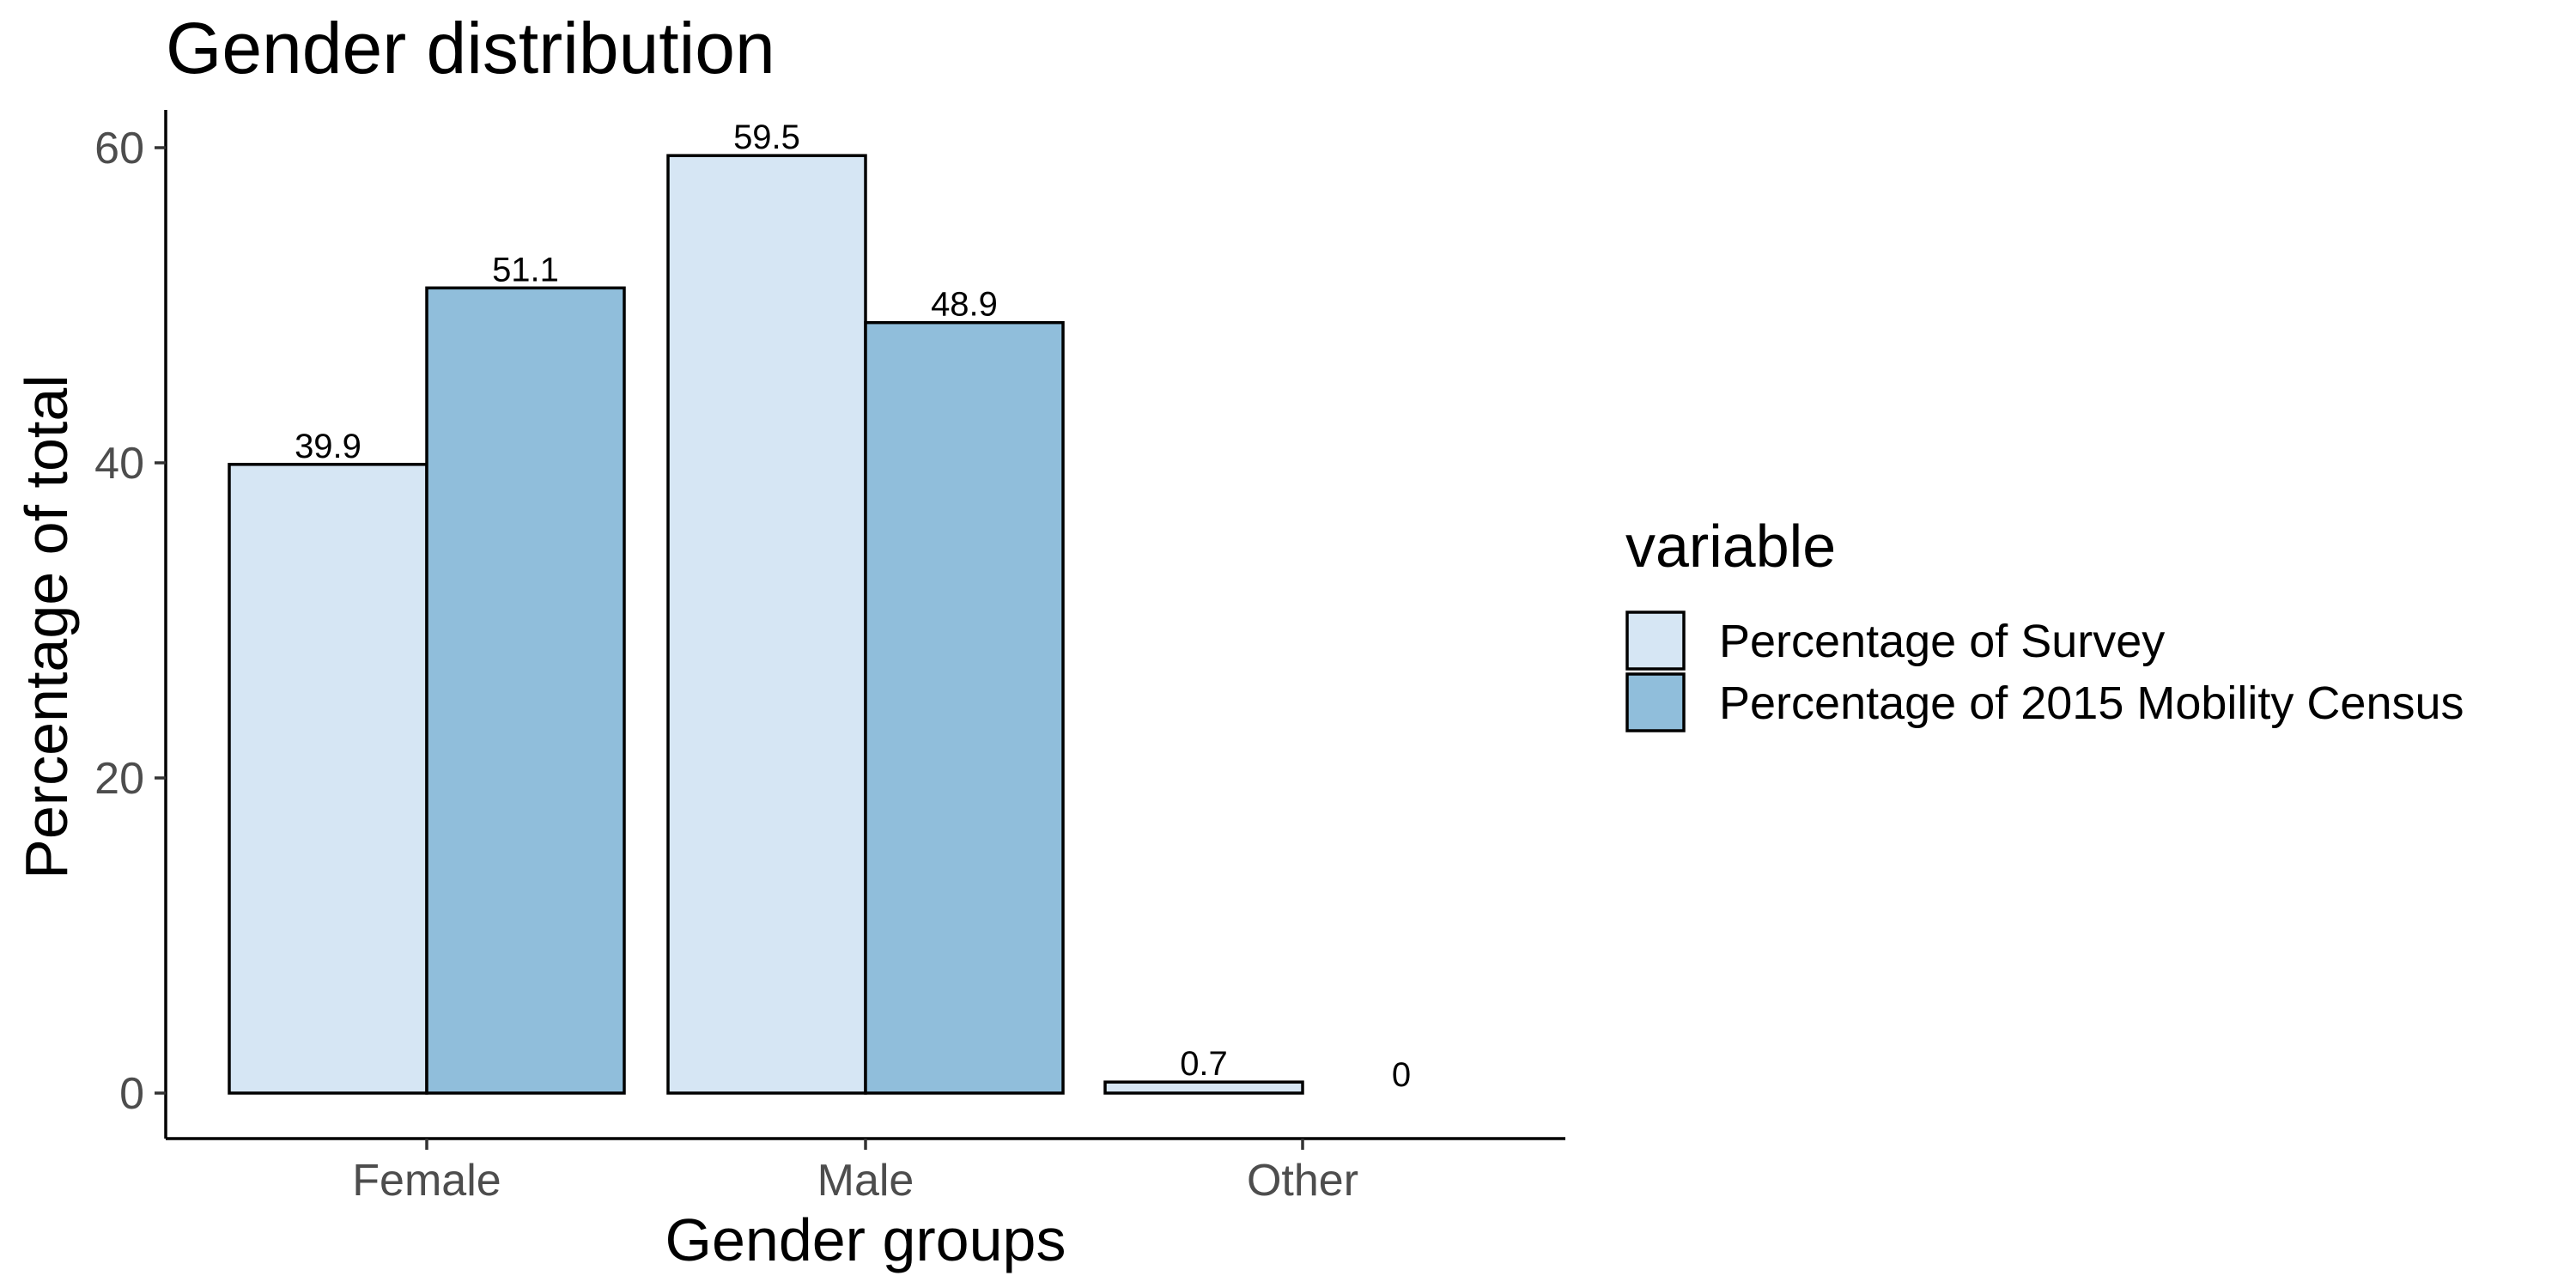  Describe the element at coordinates (965, 305) in the screenshot. I see `data-label-male-series-2: 48.9` at that location.